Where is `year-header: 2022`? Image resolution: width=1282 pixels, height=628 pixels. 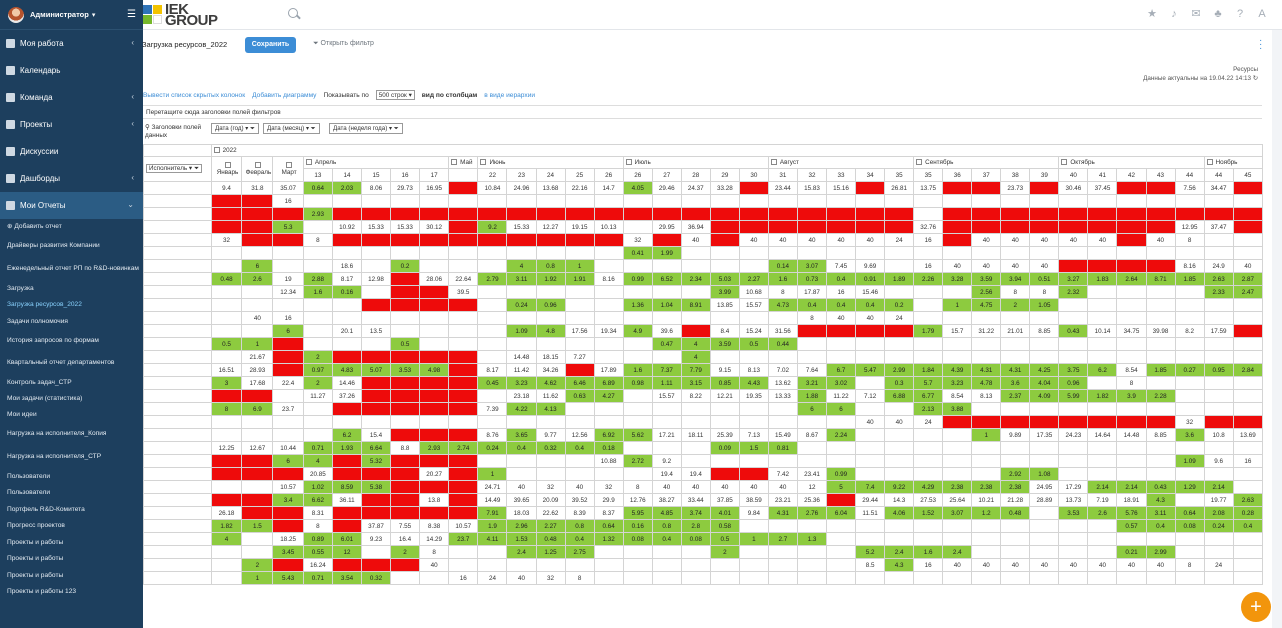
year-header: 2022 is located at coordinates (736, 150).